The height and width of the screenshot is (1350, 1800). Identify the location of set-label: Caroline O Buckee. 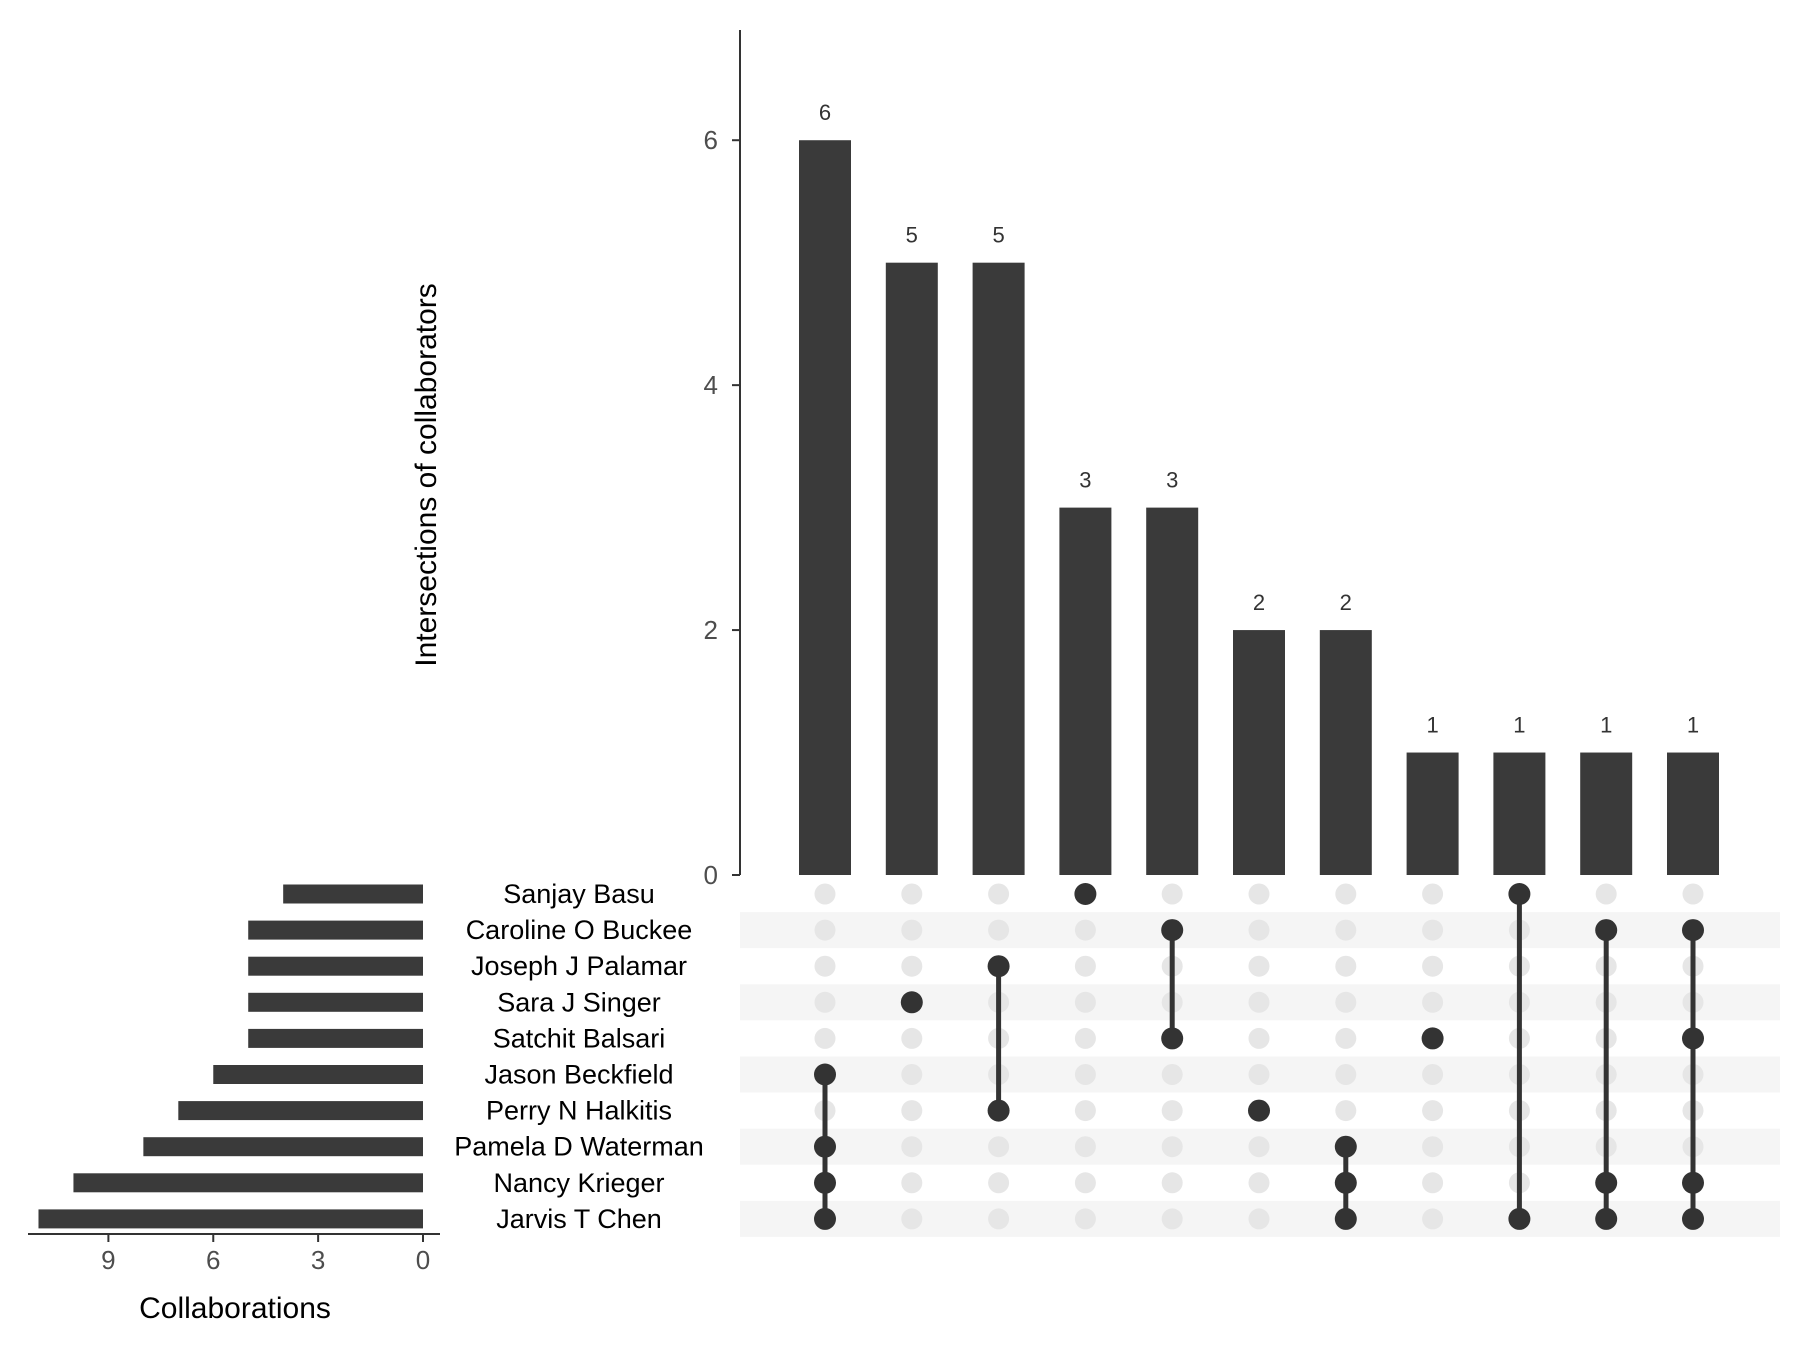
(579, 930).